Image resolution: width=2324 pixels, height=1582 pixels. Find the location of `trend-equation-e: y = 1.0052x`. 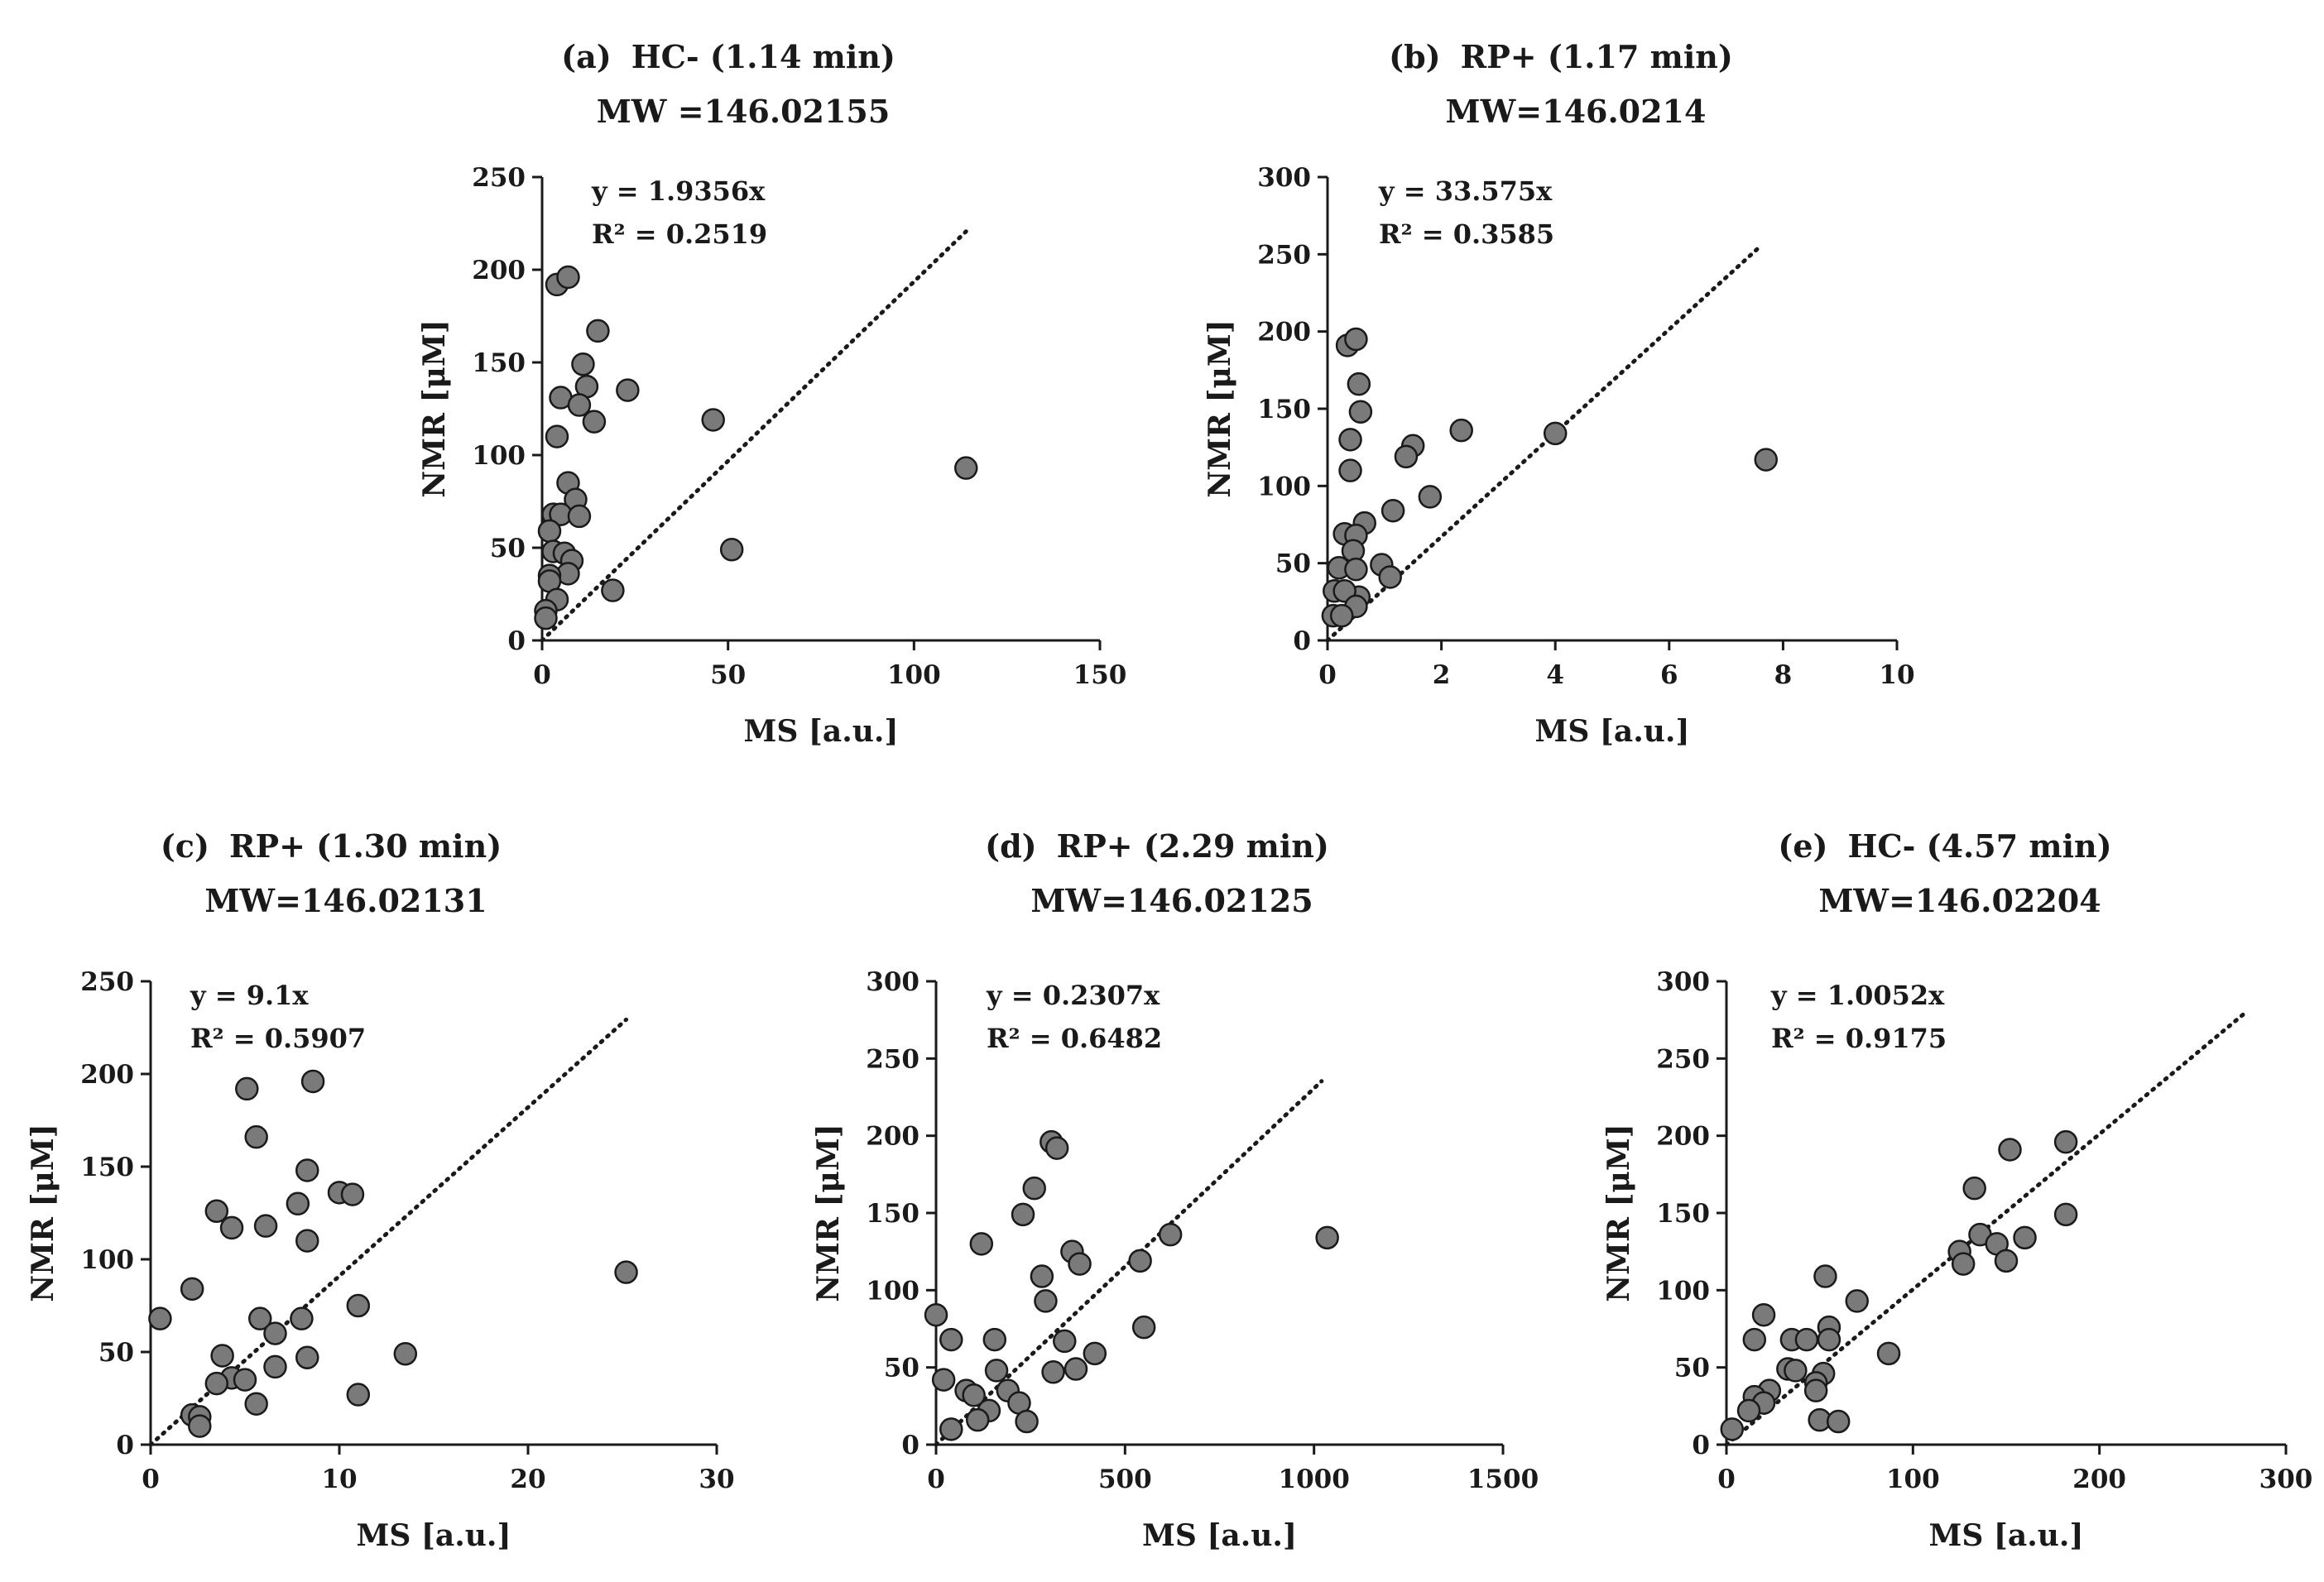

trend-equation-e: y = 1.0052x is located at coordinates (1857, 995).